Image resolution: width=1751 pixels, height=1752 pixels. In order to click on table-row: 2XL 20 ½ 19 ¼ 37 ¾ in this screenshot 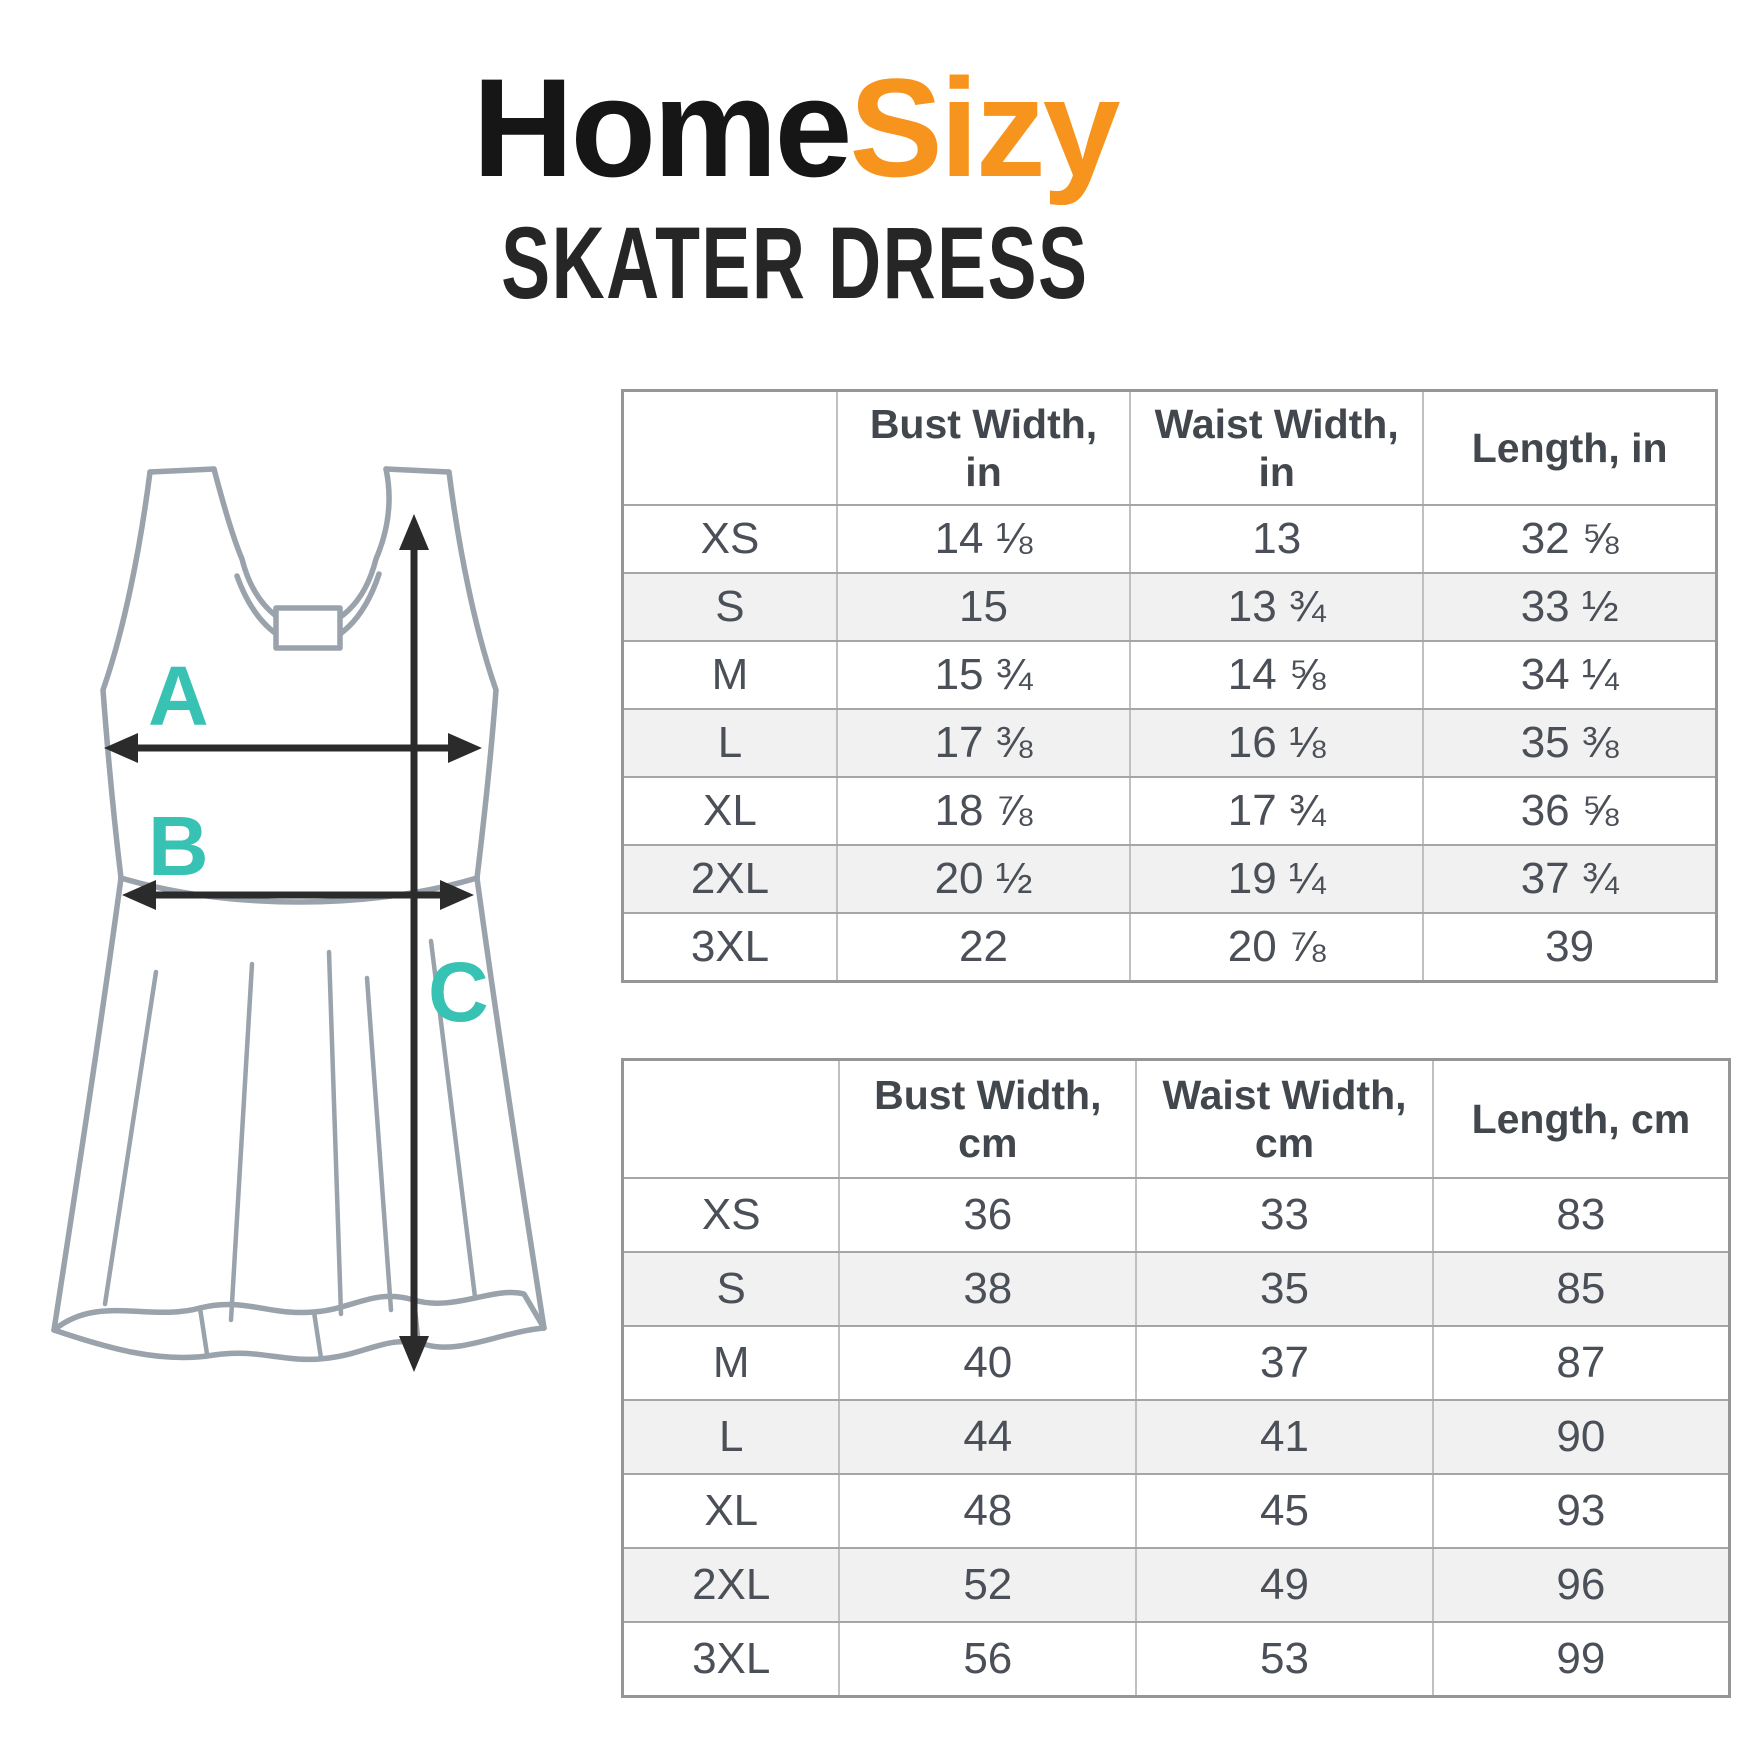, I will do `click(1169, 879)`.